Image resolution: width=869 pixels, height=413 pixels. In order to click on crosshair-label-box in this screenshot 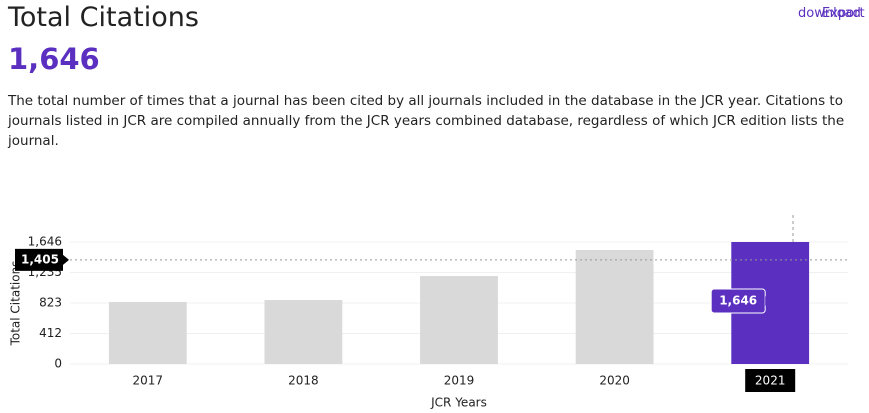, I will do `click(39, 259)`.